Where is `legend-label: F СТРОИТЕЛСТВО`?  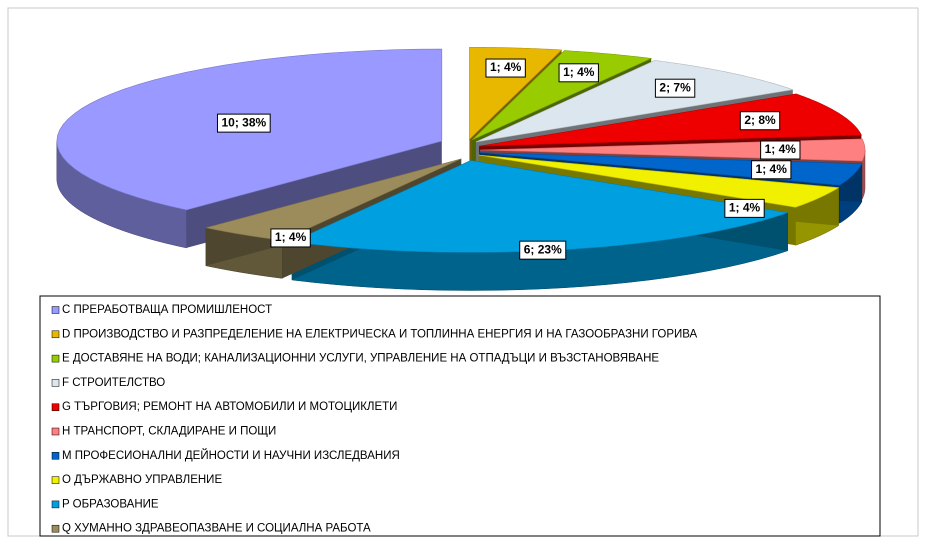 legend-label: F СТРОИТЕЛСТВО is located at coordinates (113, 383).